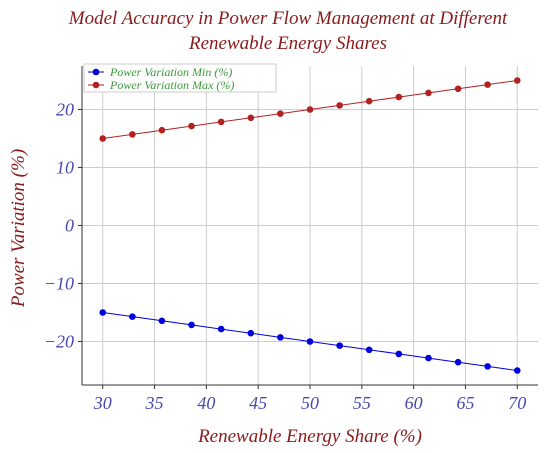 The height and width of the screenshot is (453, 550). I want to click on series-min, so click(310, 341).